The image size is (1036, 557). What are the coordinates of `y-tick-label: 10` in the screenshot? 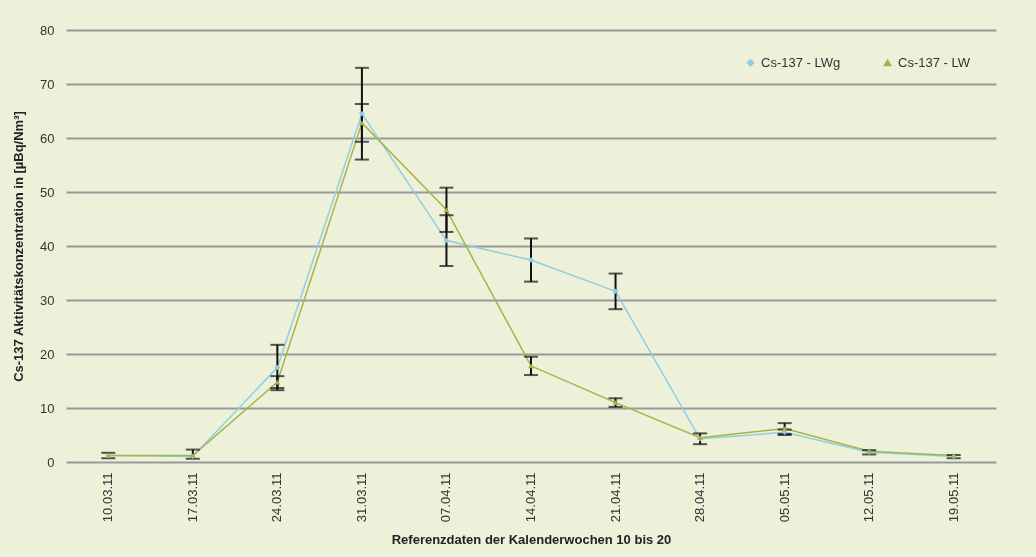 It's located at (47, 408).